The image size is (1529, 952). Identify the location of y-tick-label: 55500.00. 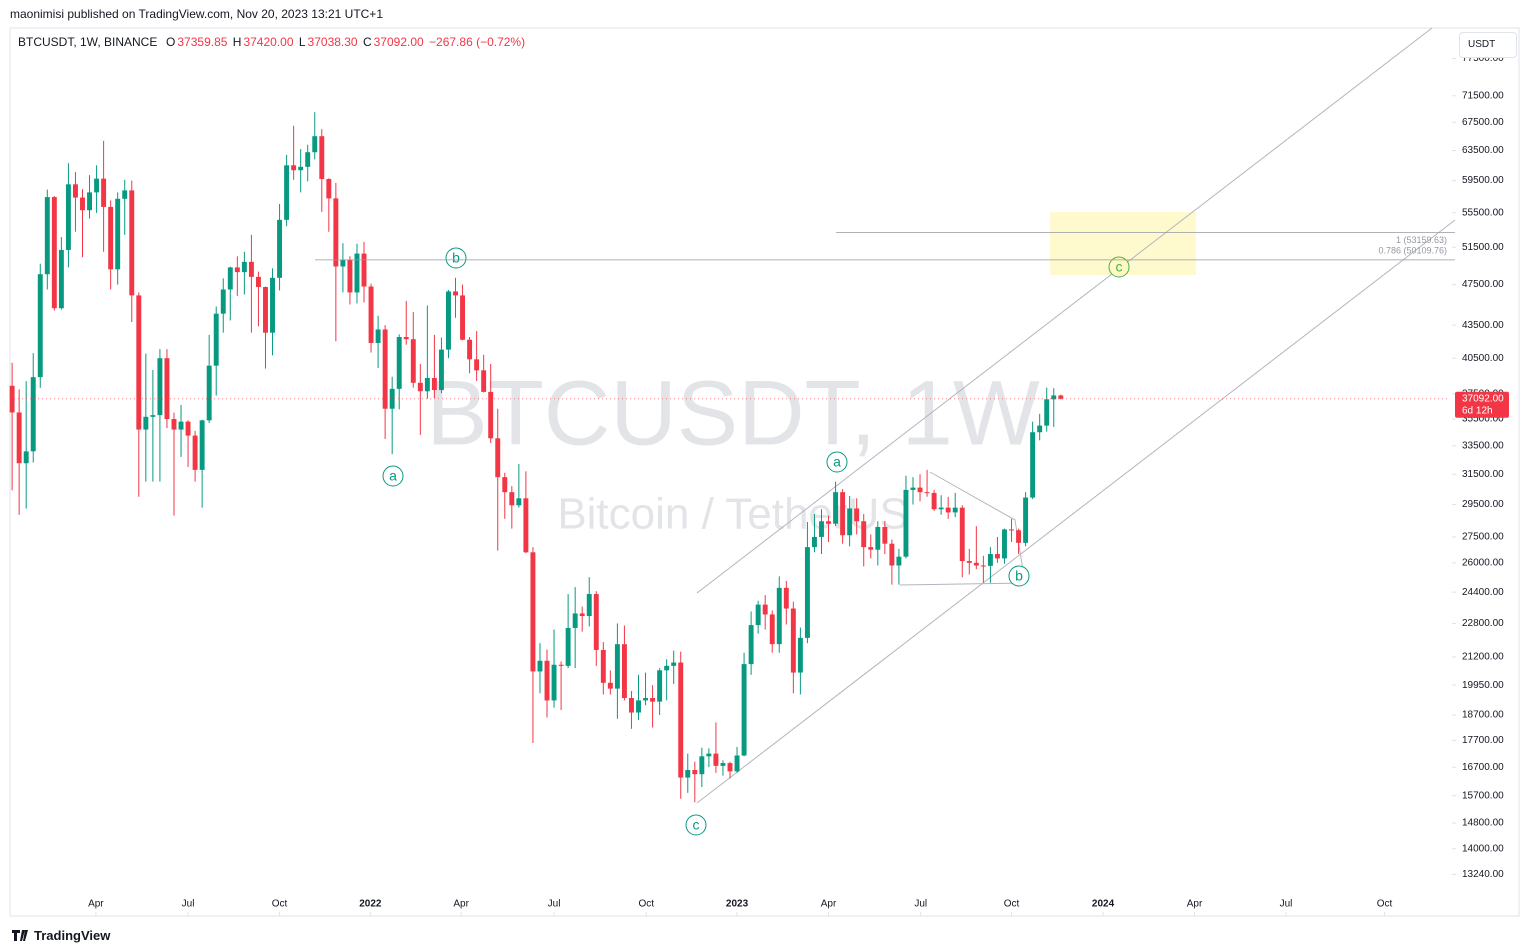
(1483, 212).